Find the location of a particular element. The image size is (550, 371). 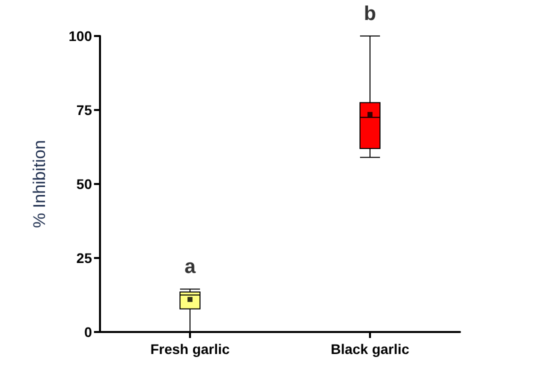

y-tick-label: 0 is located at coordinates (88, 332).